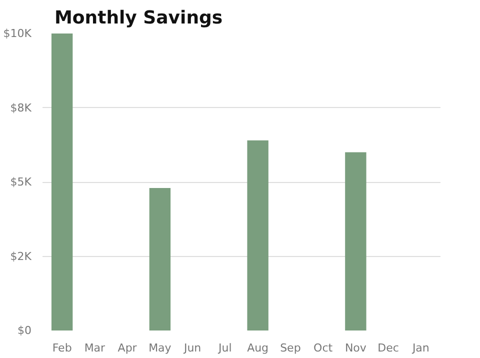 The width and height of the screenshot is (480, 358). Describe the element at coordinates (355, 348) in the screenshot. I see `x-tick-label: Nov` at that location.